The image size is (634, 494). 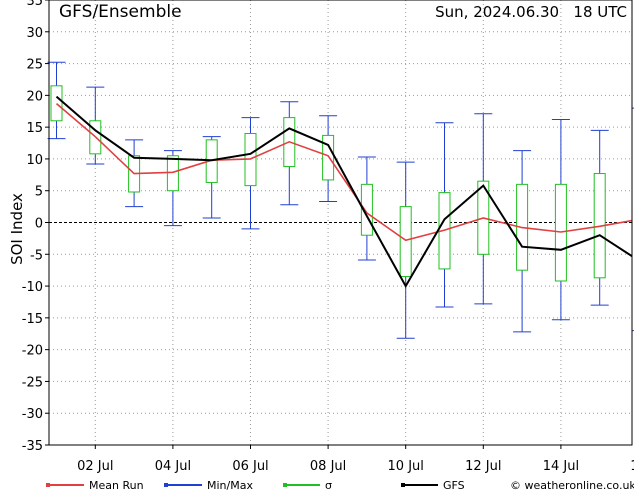 I want to click on y-axis-label: SOI Index, so click(x=17, y=229).